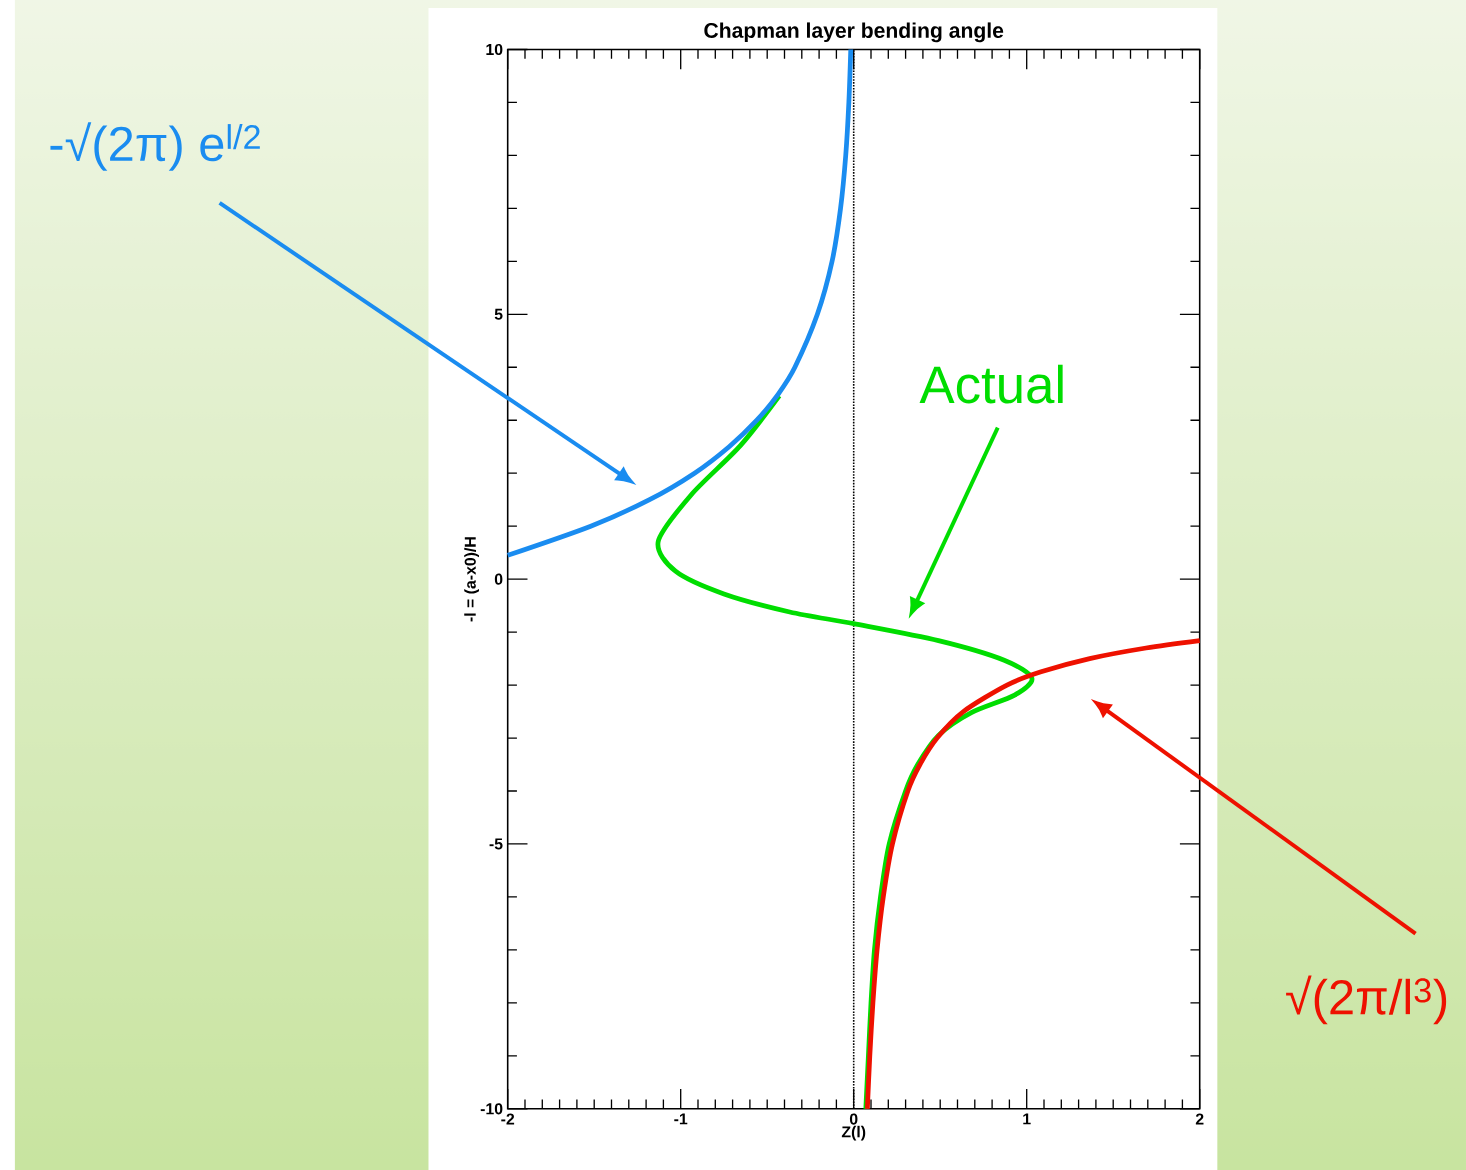  What do you see at coordinates (1366, 1000) in the screenshot?
I see `text: √(2π/l$^{3}$)` at bounding box center [1366, 1000].